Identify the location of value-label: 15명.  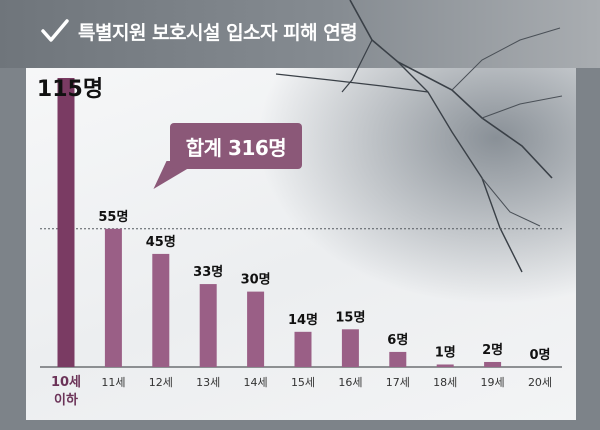
(350, 317).